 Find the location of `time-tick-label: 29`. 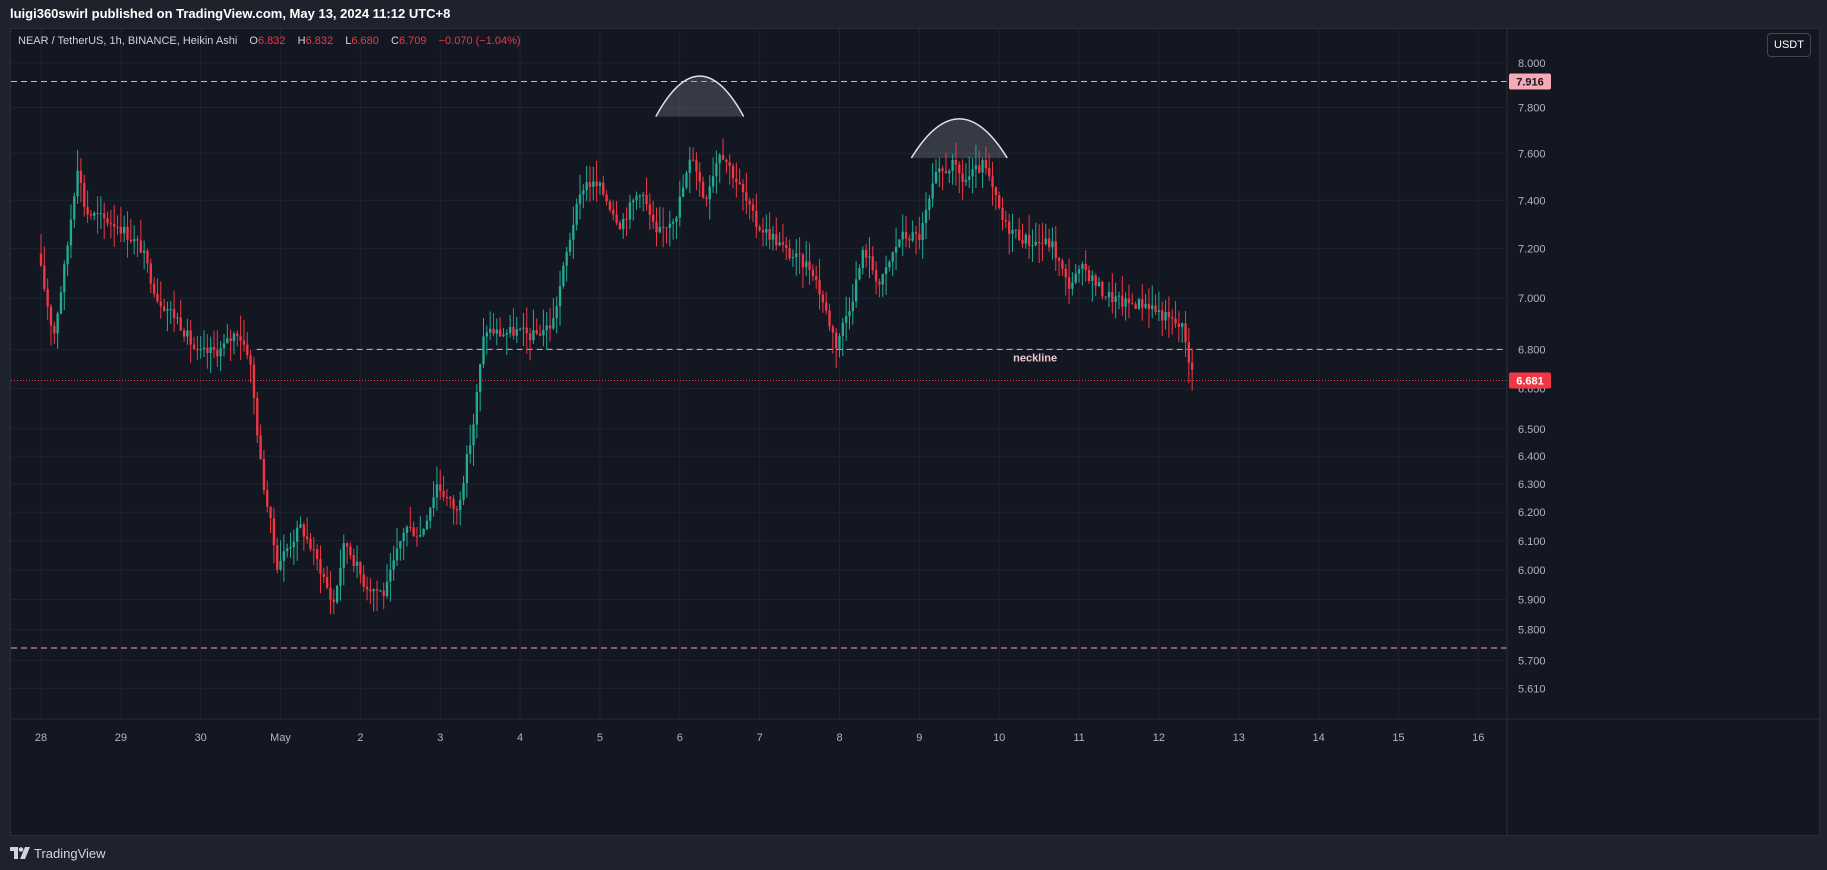

time-tick-label: 29 is located at coordinates (121, 738).